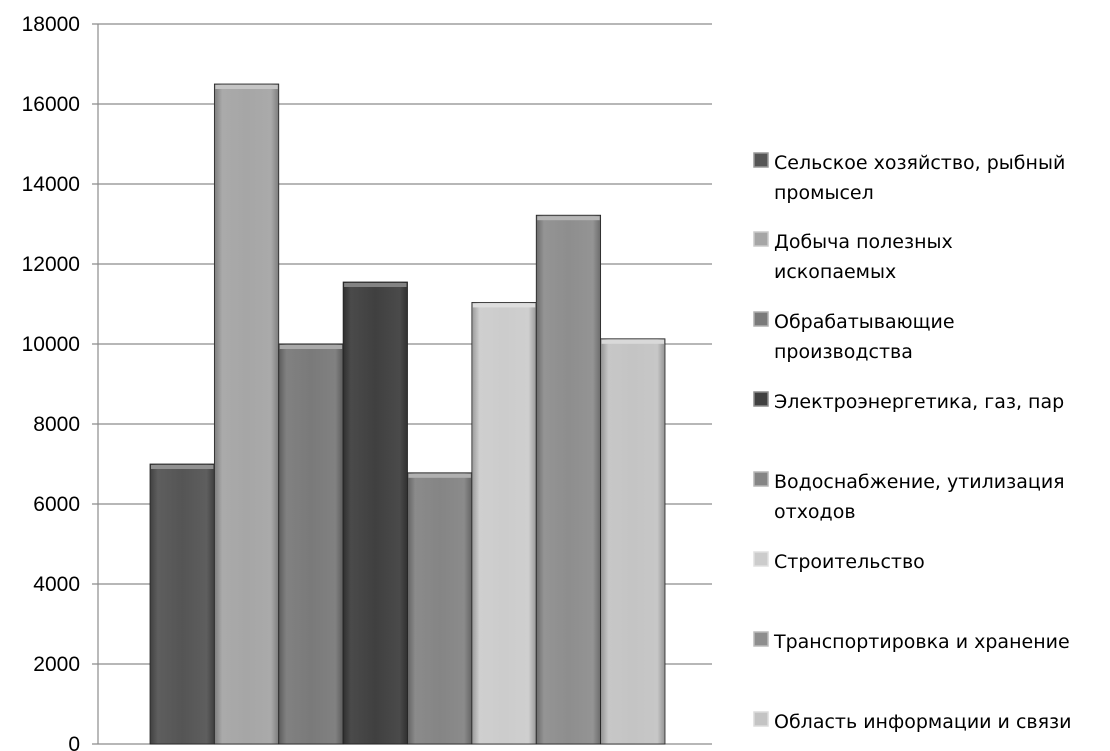 Image resolution: width=1110 pixels, height=751 pixels. I want to click on legend-label: Транспортировка и хранение, so click(921, 642).